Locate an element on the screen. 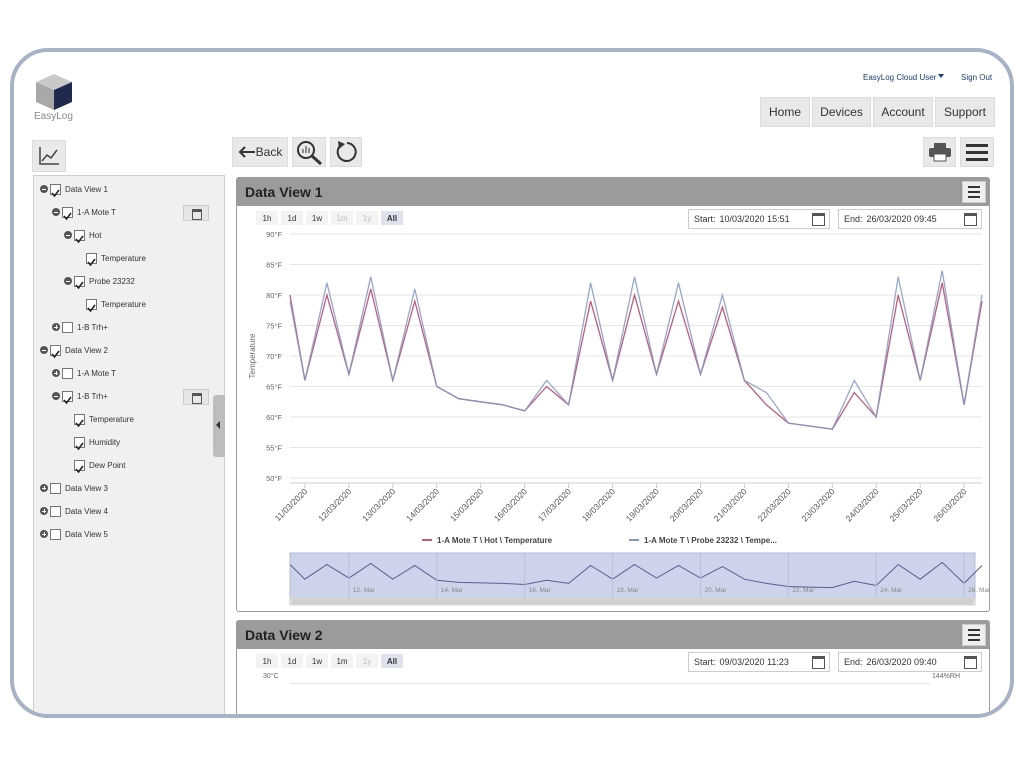 This screenshot has height=768, width=1024. tree-label: Data View 4 is located at coordinates (86, 511).